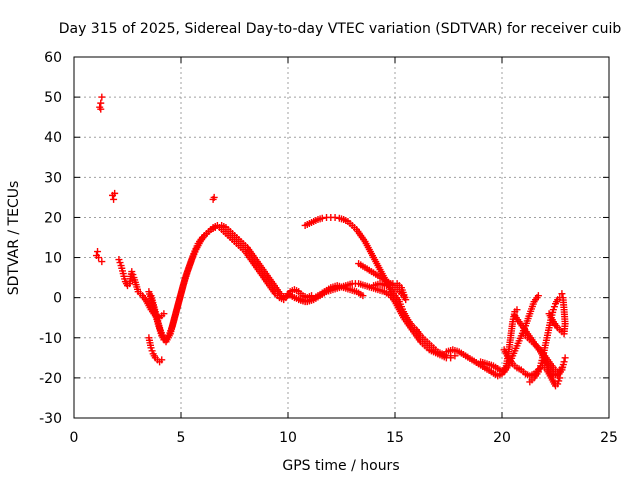 The image size is (640, 480). I want to click on x-tick-label: 20, so click(502, 438).